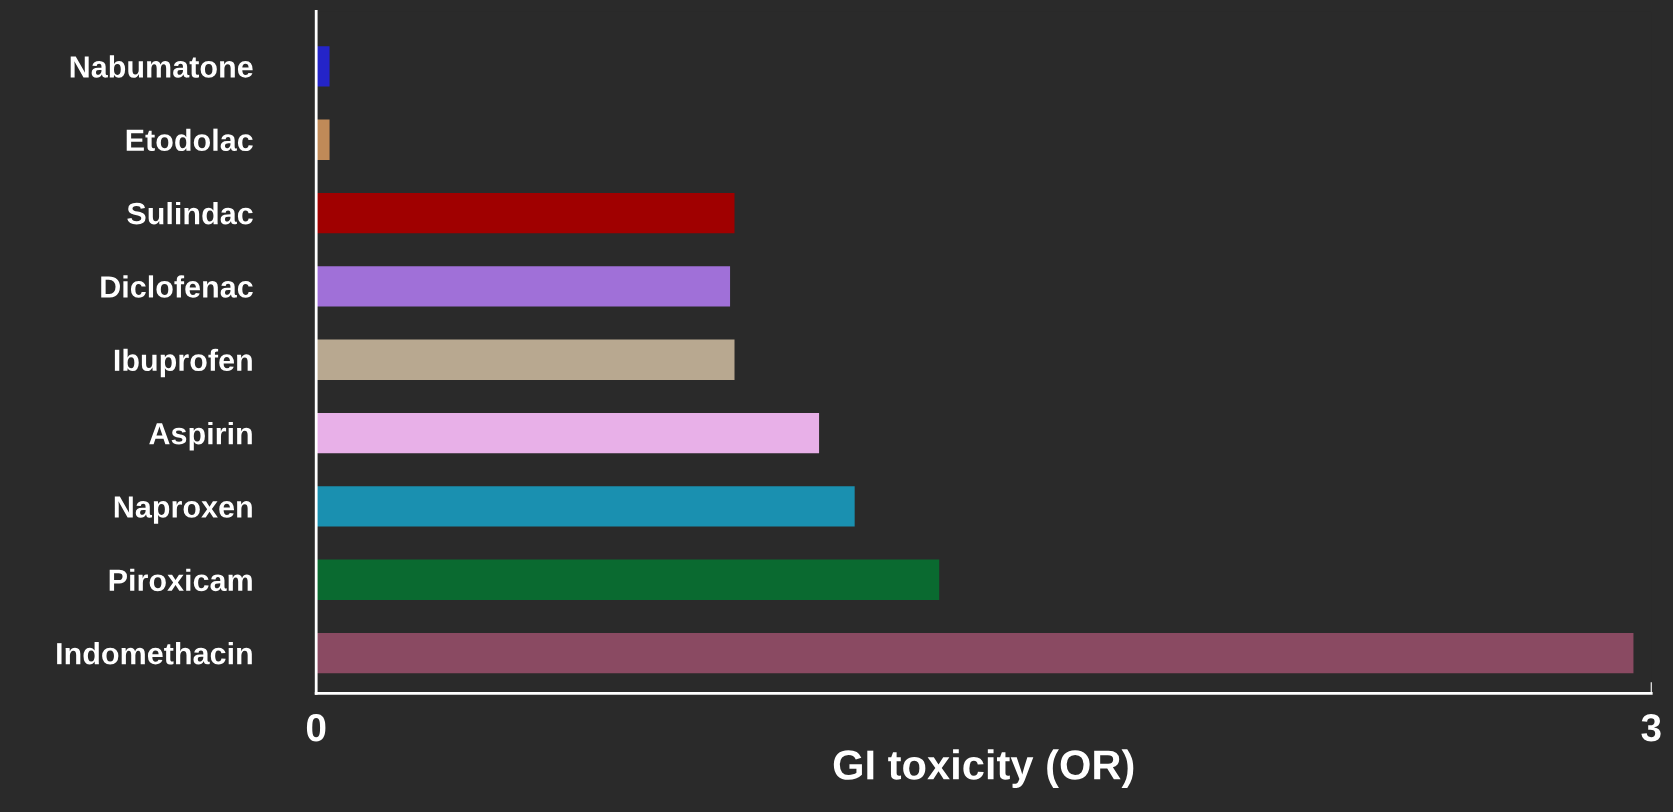 The width and height of the screenshot is (1673, 812). I want to click on y-tick-label: Diclofenac, so click(177, 286).